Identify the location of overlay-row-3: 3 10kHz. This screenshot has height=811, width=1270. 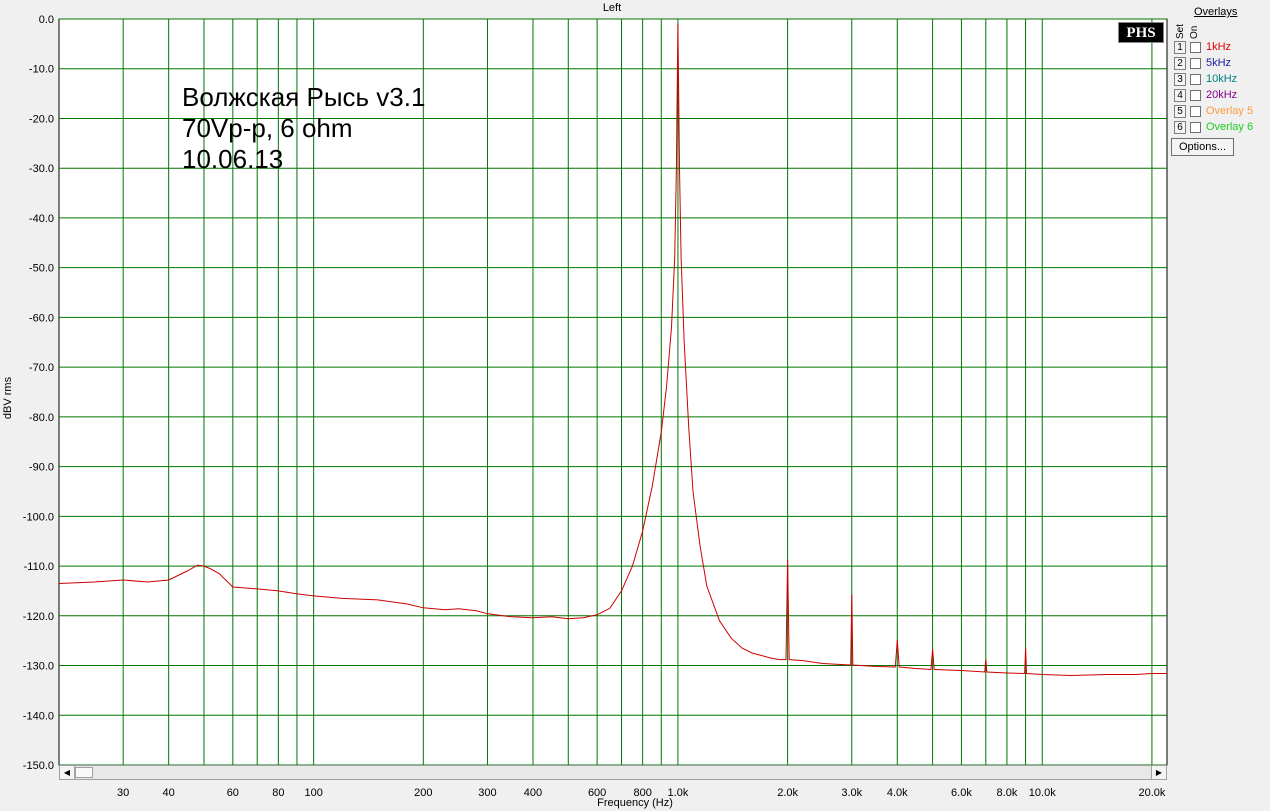
(1222, 80).